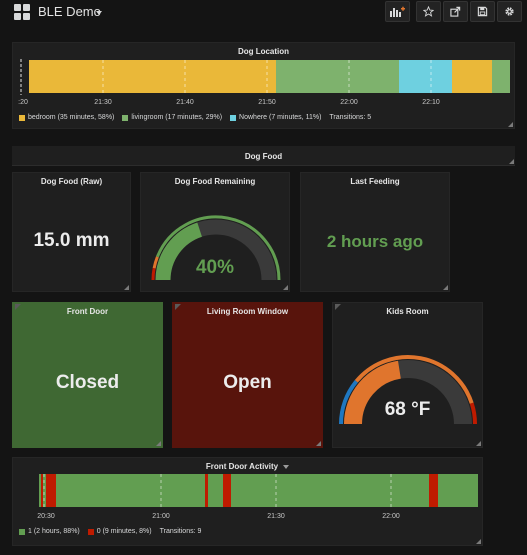  I want to click on panel-title: Front Door, so click(87, 311).